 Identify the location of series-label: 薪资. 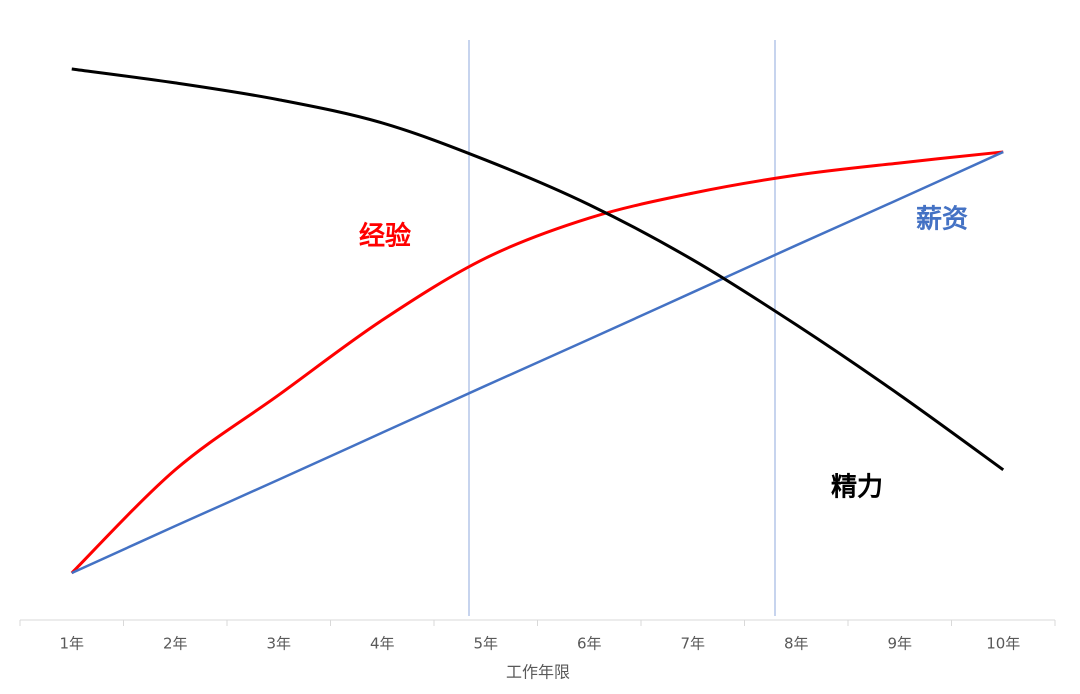
(942, 220).